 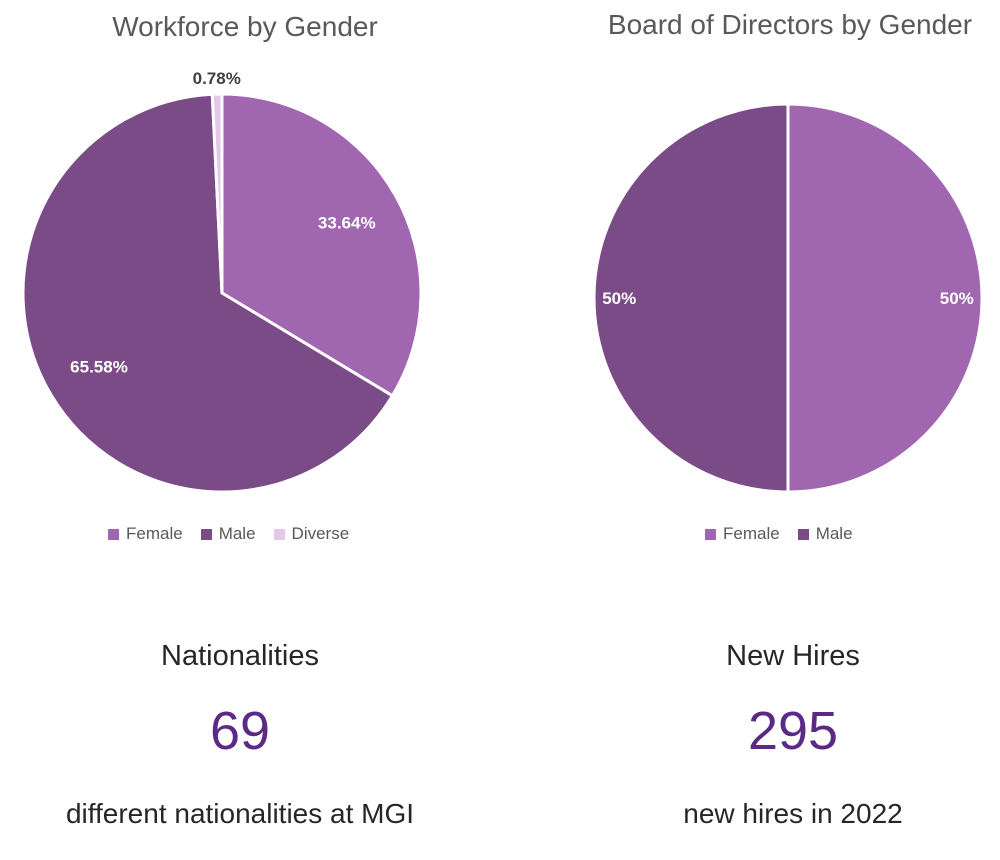 I want to click on pie-slice-diverse, so click(x=217, y=193).